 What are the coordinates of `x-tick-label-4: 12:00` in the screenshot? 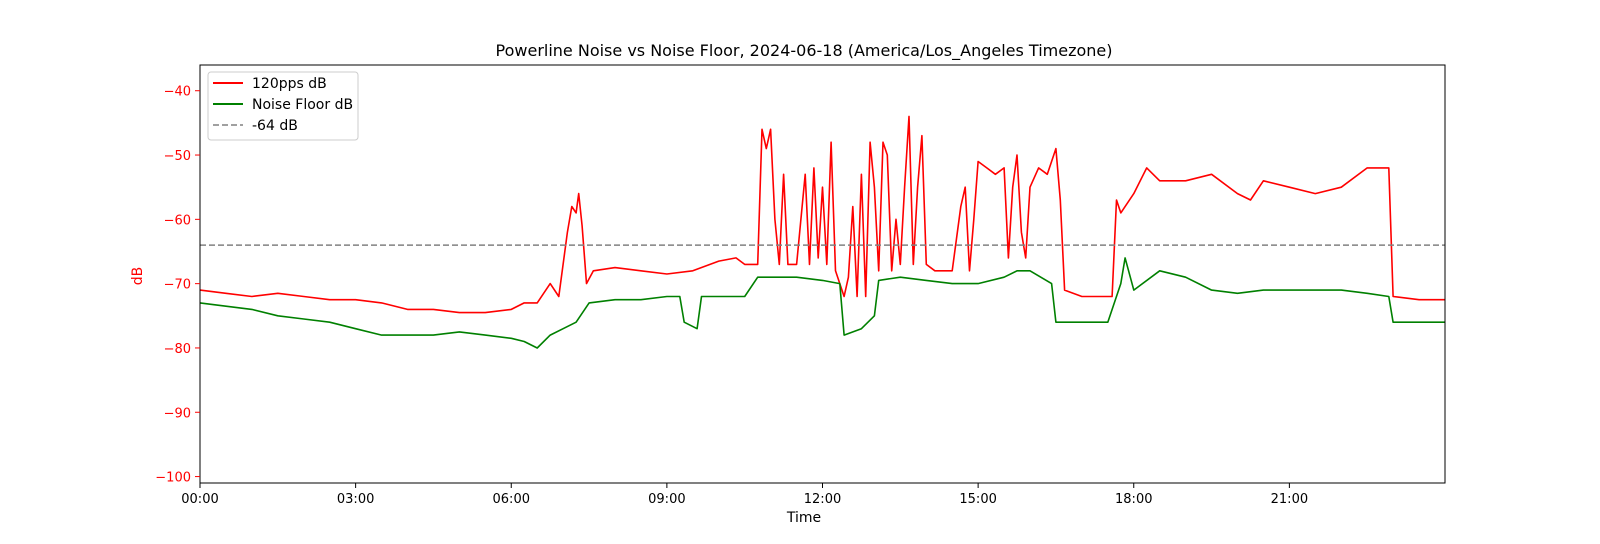 It's located at (822, 499).